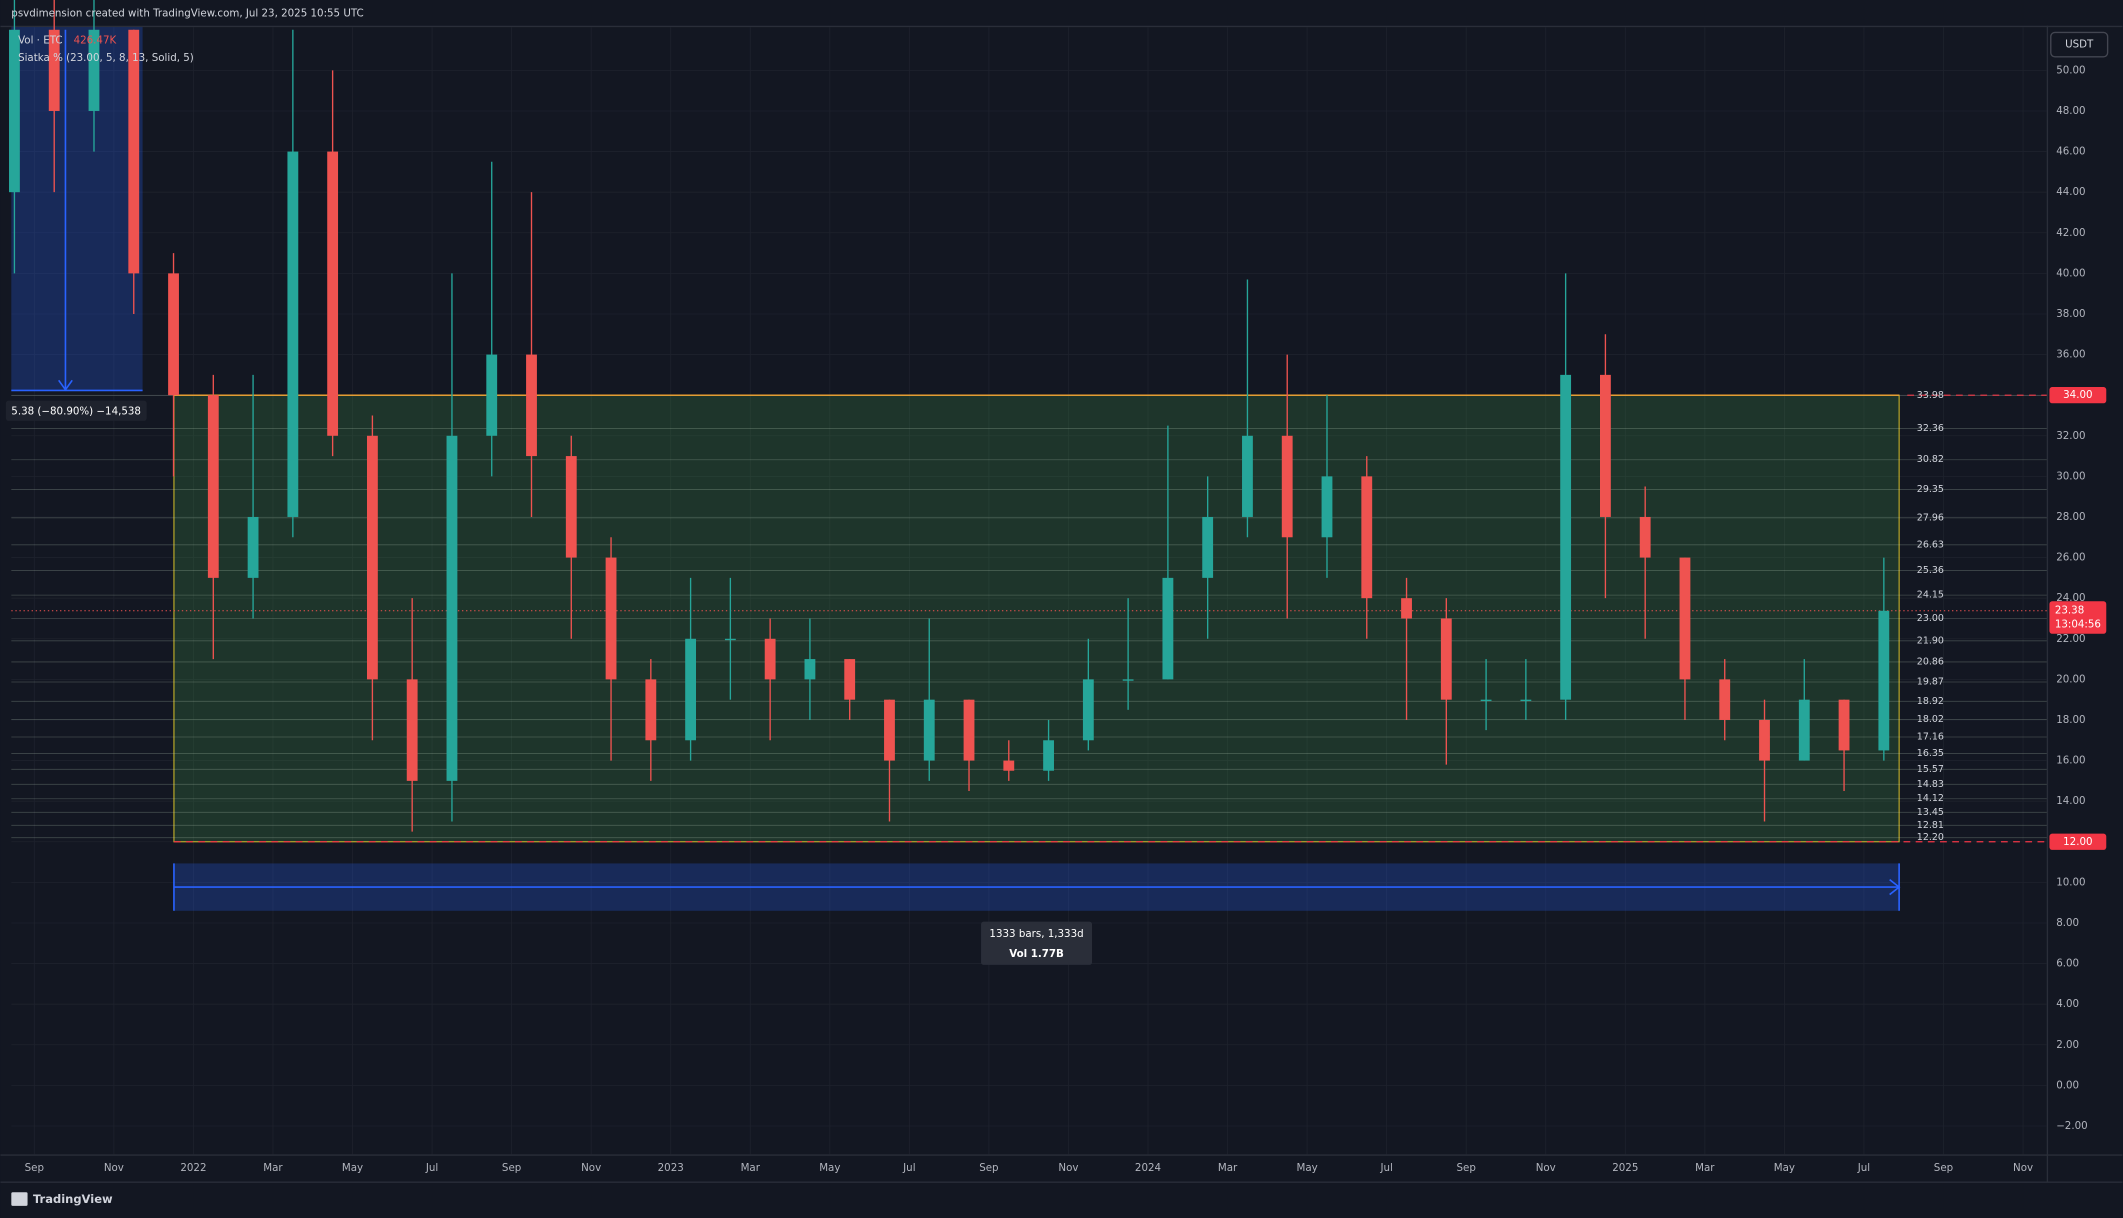  I want to click on grid-level-label: 14.83, so click(1930, 784).